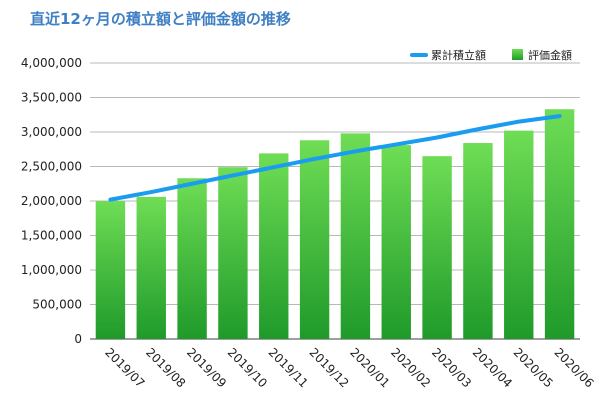 This screenshot has width=602, height=404. I want to click on x-tick-label: 2020/01, so click(369, 367).